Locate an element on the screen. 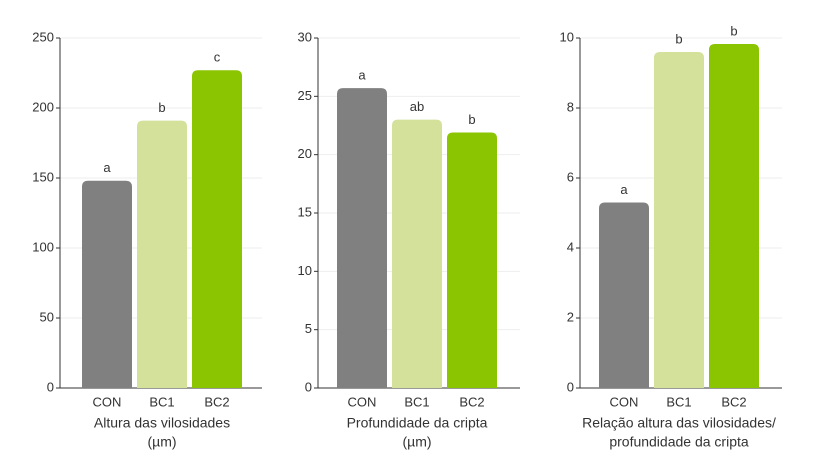  x-axis-label: Profundidade da cripta is located at coordinates (417, 423).